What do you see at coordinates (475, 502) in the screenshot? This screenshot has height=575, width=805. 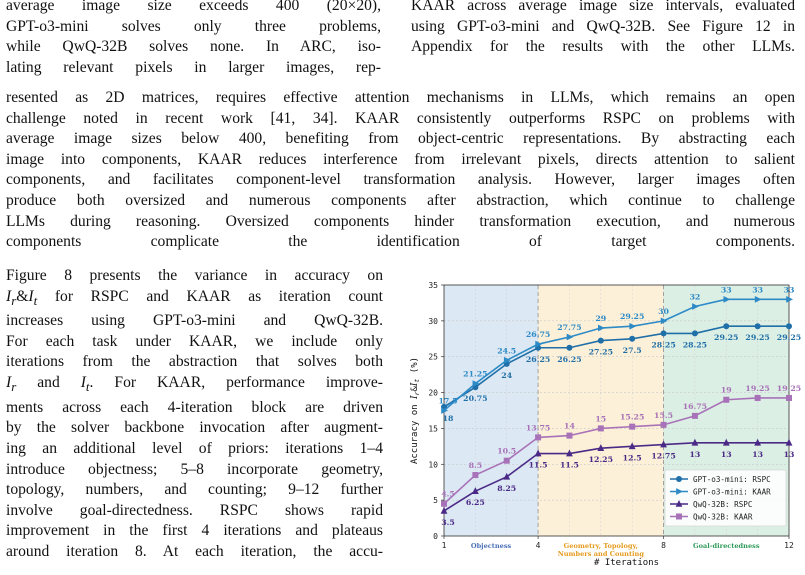 I see `data-label: 6.25` at bounding box center [475, 502].